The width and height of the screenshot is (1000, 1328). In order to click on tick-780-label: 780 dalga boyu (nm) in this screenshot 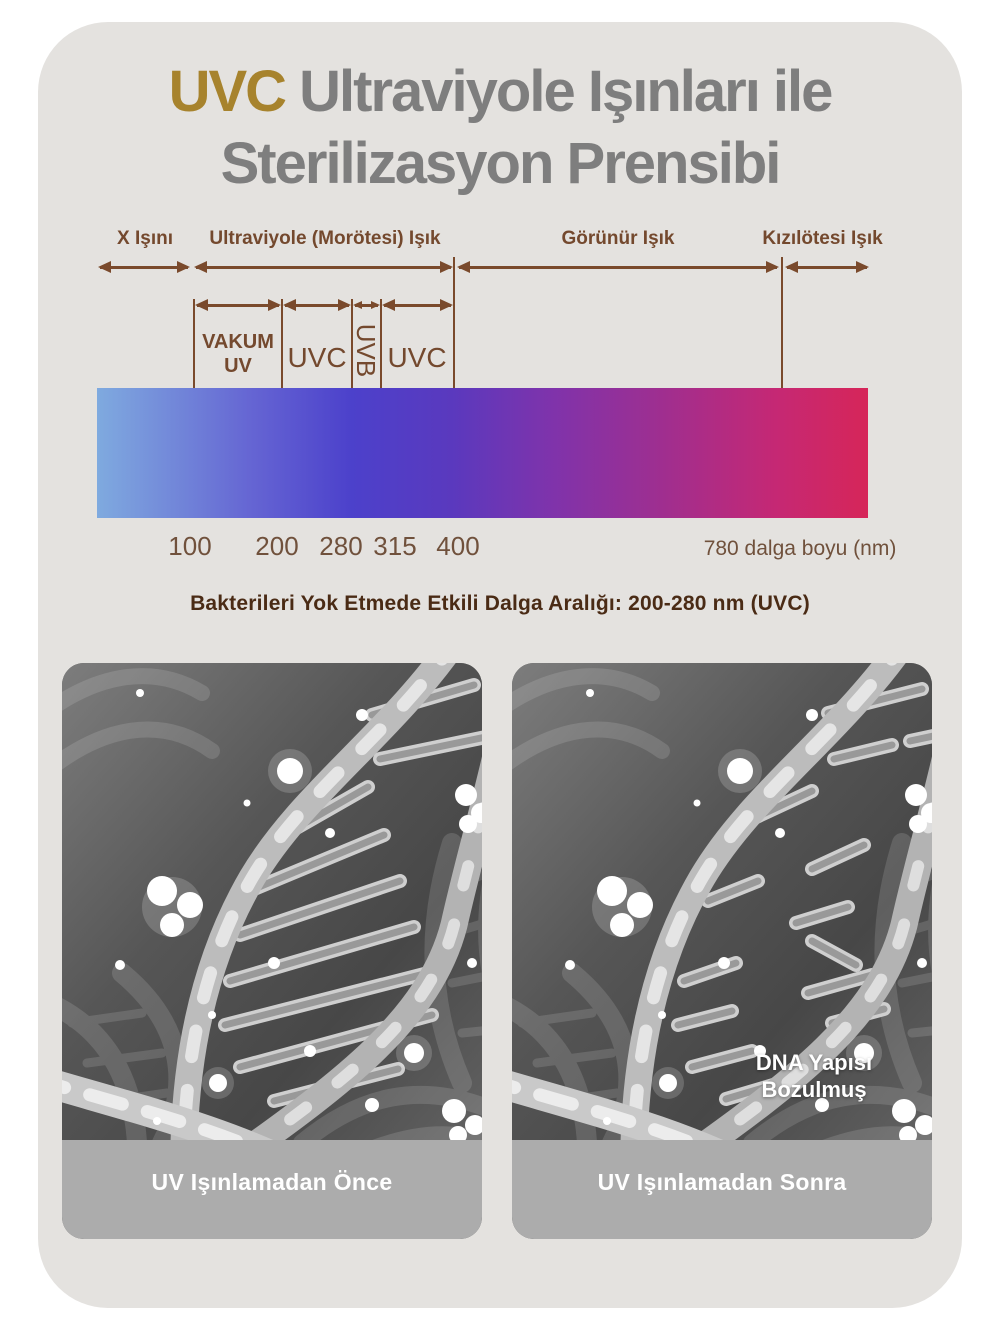, I will do `click(800, 548)`.